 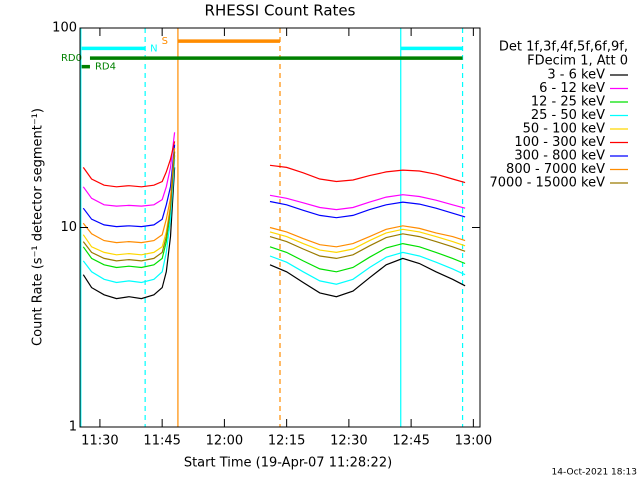 I want to click on legend-header: FDecim 1, Att 0, so click(x=577, y=61).